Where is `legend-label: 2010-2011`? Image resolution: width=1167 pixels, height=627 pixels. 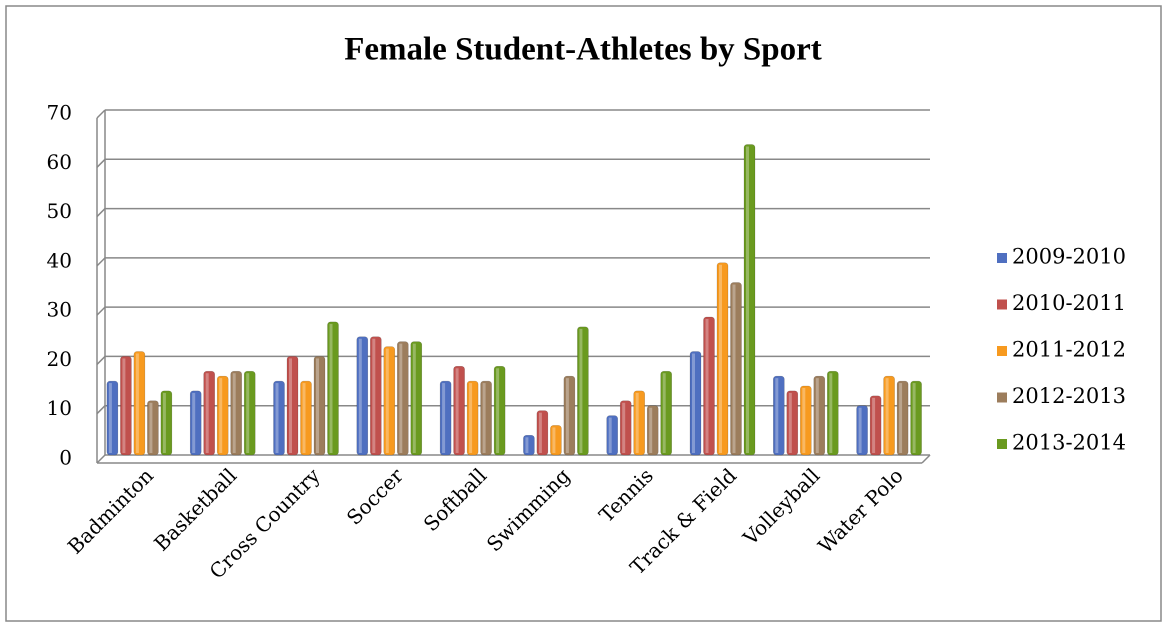 legend-label: 2010-2011 is located at coordinates (1069, 303).